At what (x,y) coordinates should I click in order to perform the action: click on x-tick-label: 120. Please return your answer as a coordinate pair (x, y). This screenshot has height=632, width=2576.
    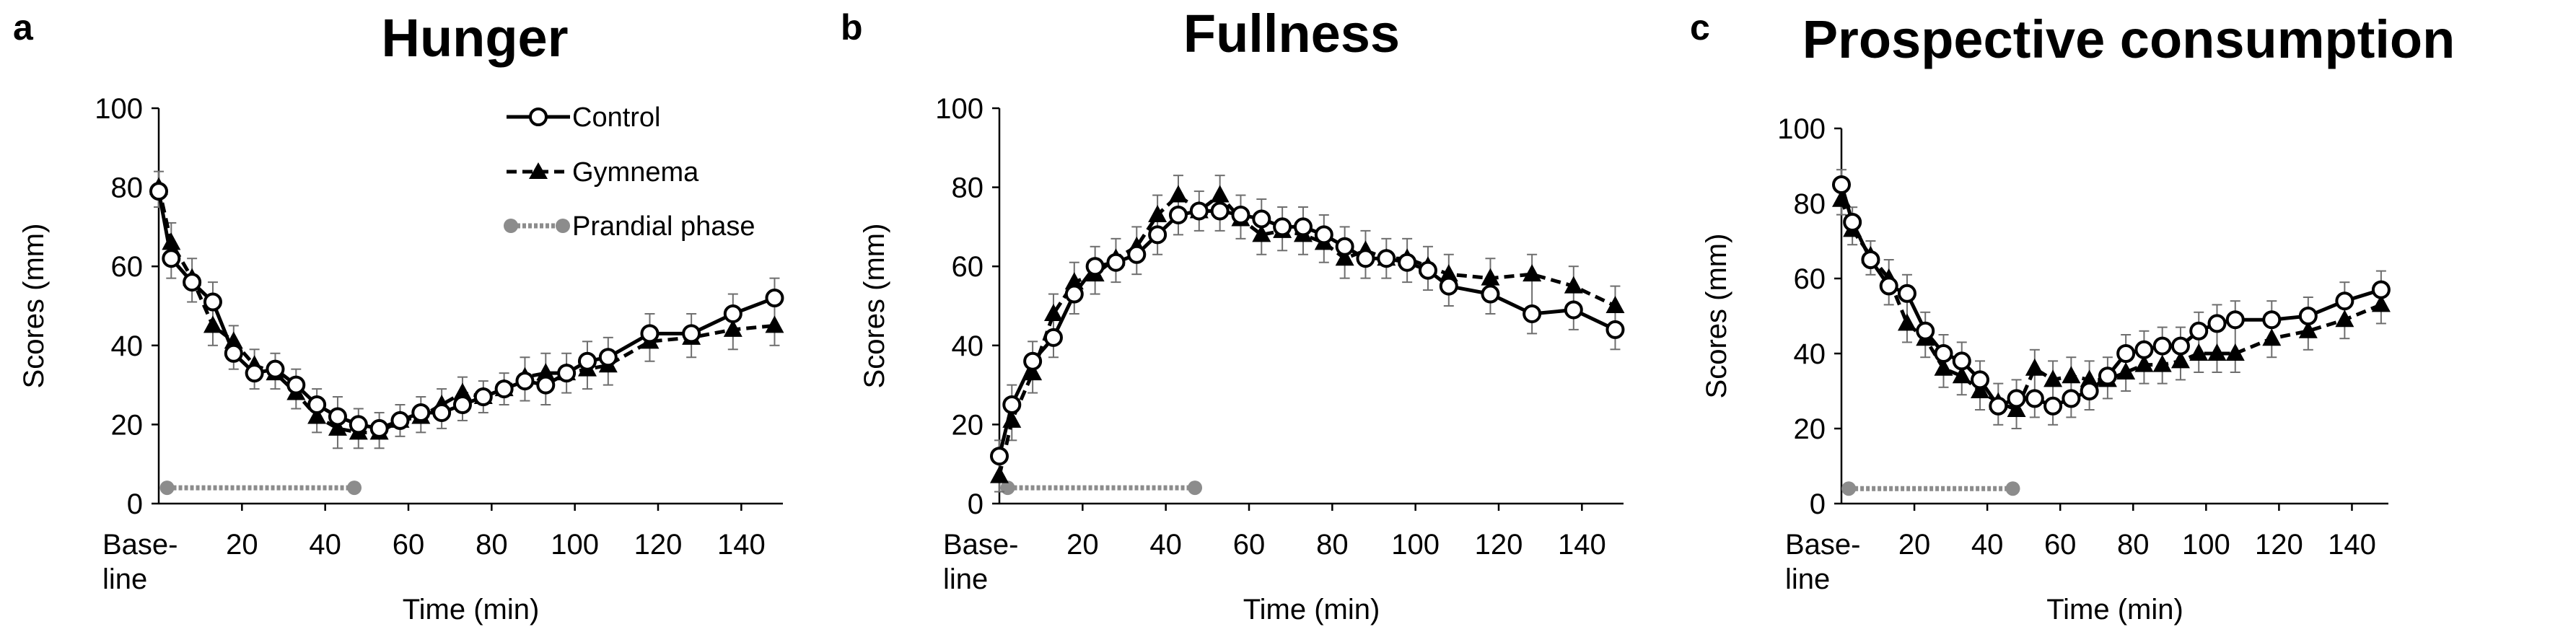
    Looking at the image, I should click on (658, 545).